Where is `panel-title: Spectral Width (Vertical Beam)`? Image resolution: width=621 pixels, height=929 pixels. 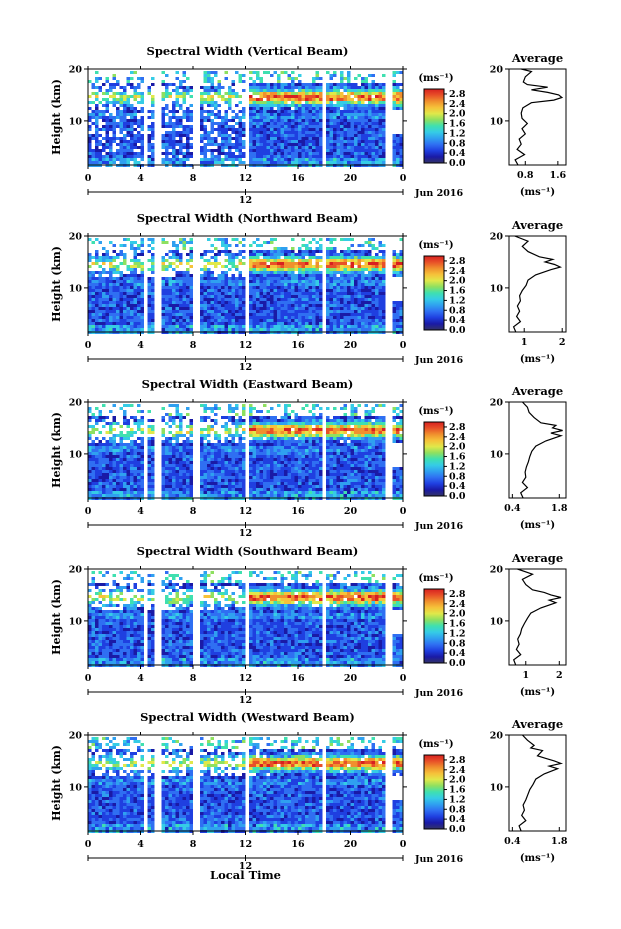
panel-title: Spectral Width (Vertical Beam) is located at coordinates (248, 51).